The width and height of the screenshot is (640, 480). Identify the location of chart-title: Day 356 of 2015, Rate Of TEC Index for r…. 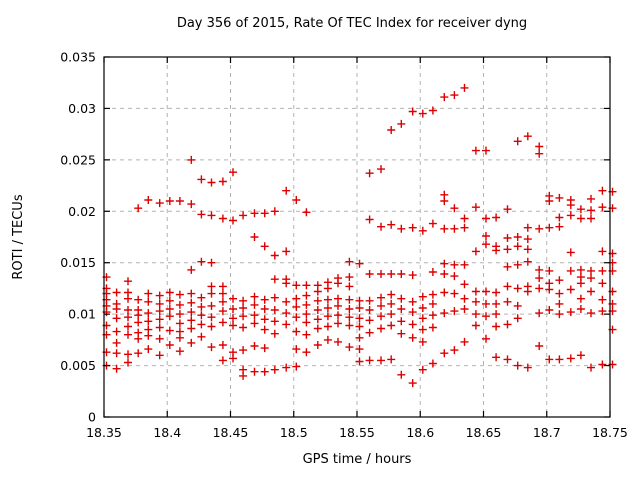
(352, 23).